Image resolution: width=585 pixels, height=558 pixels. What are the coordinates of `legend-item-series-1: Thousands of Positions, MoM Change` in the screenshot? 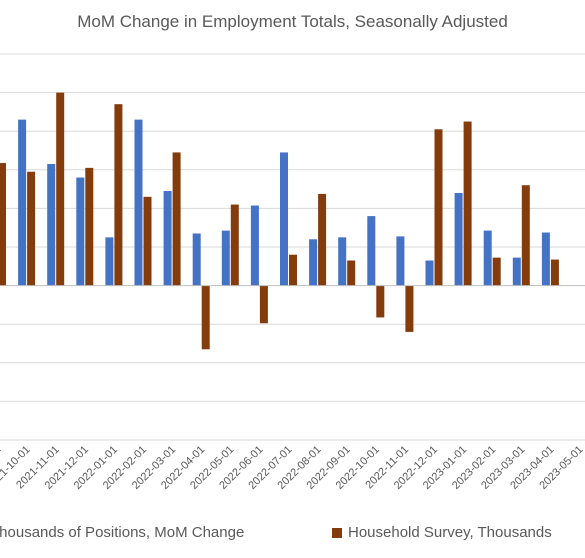 It's located at (122, 532).